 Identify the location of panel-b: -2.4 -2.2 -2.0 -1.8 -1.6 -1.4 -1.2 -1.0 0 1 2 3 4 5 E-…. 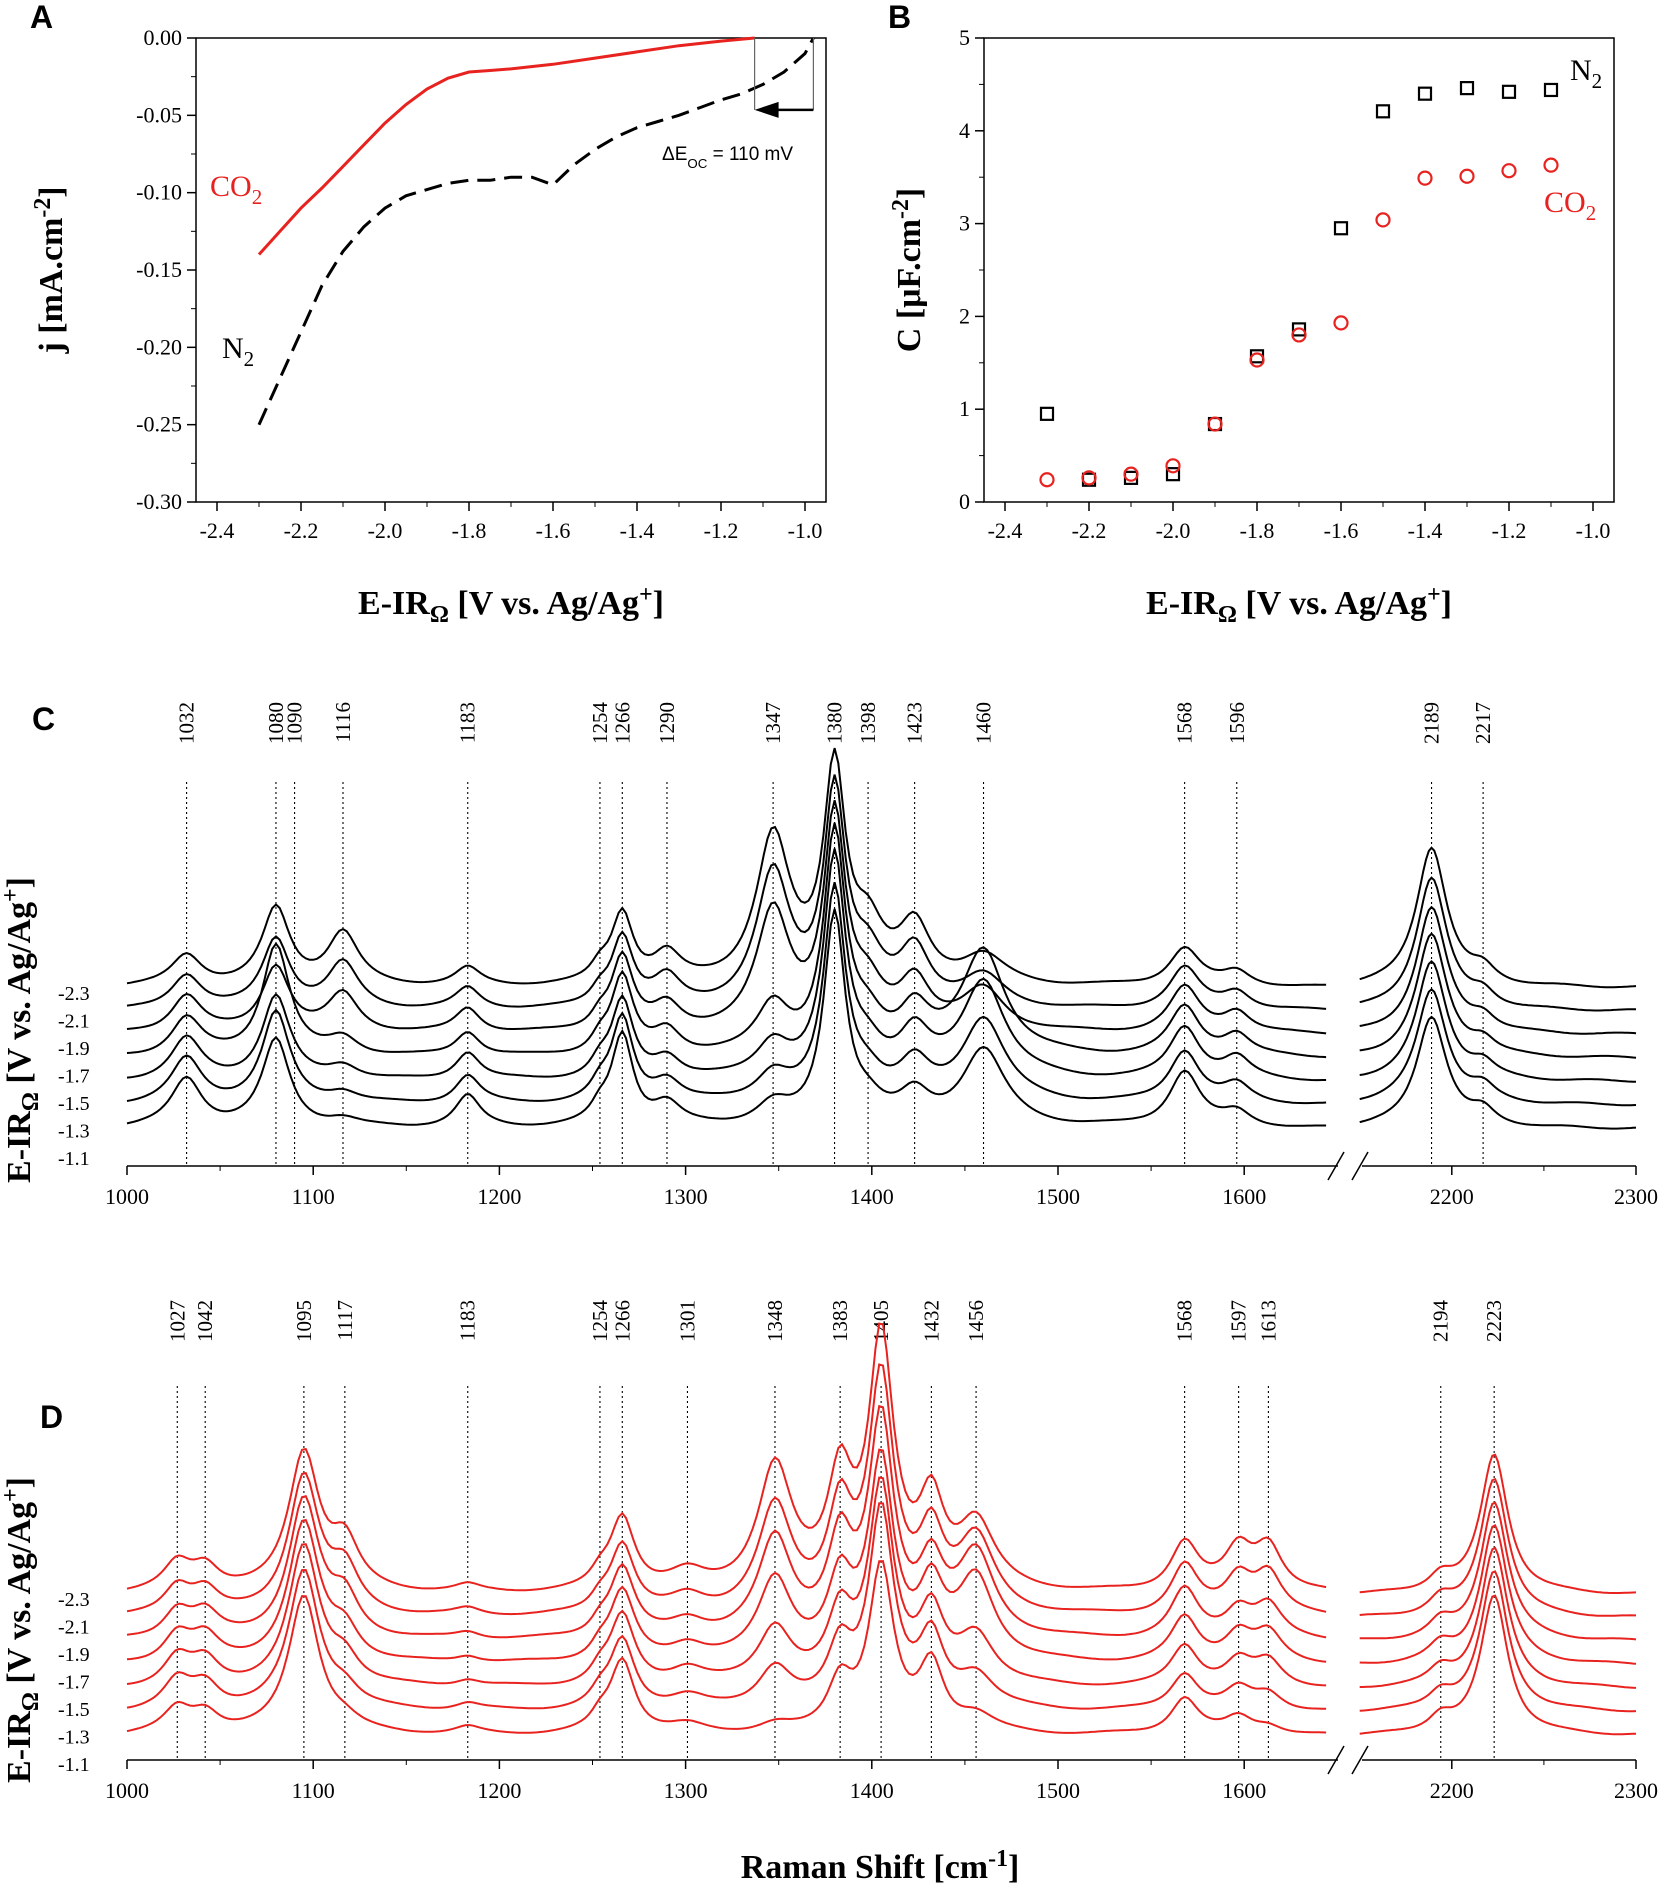
(1251, 326).